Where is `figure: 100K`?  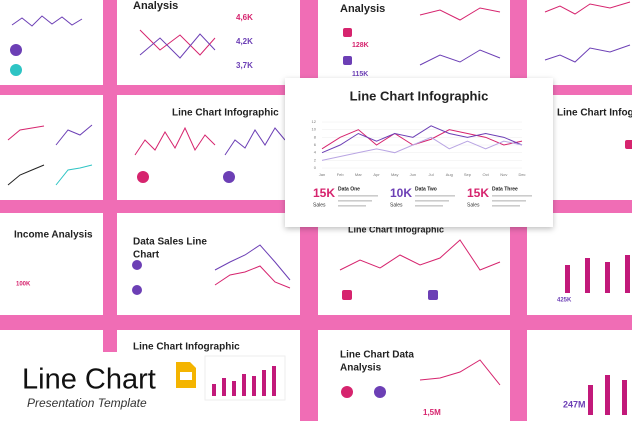
figure: 100K is located at coordinates (23, 285).